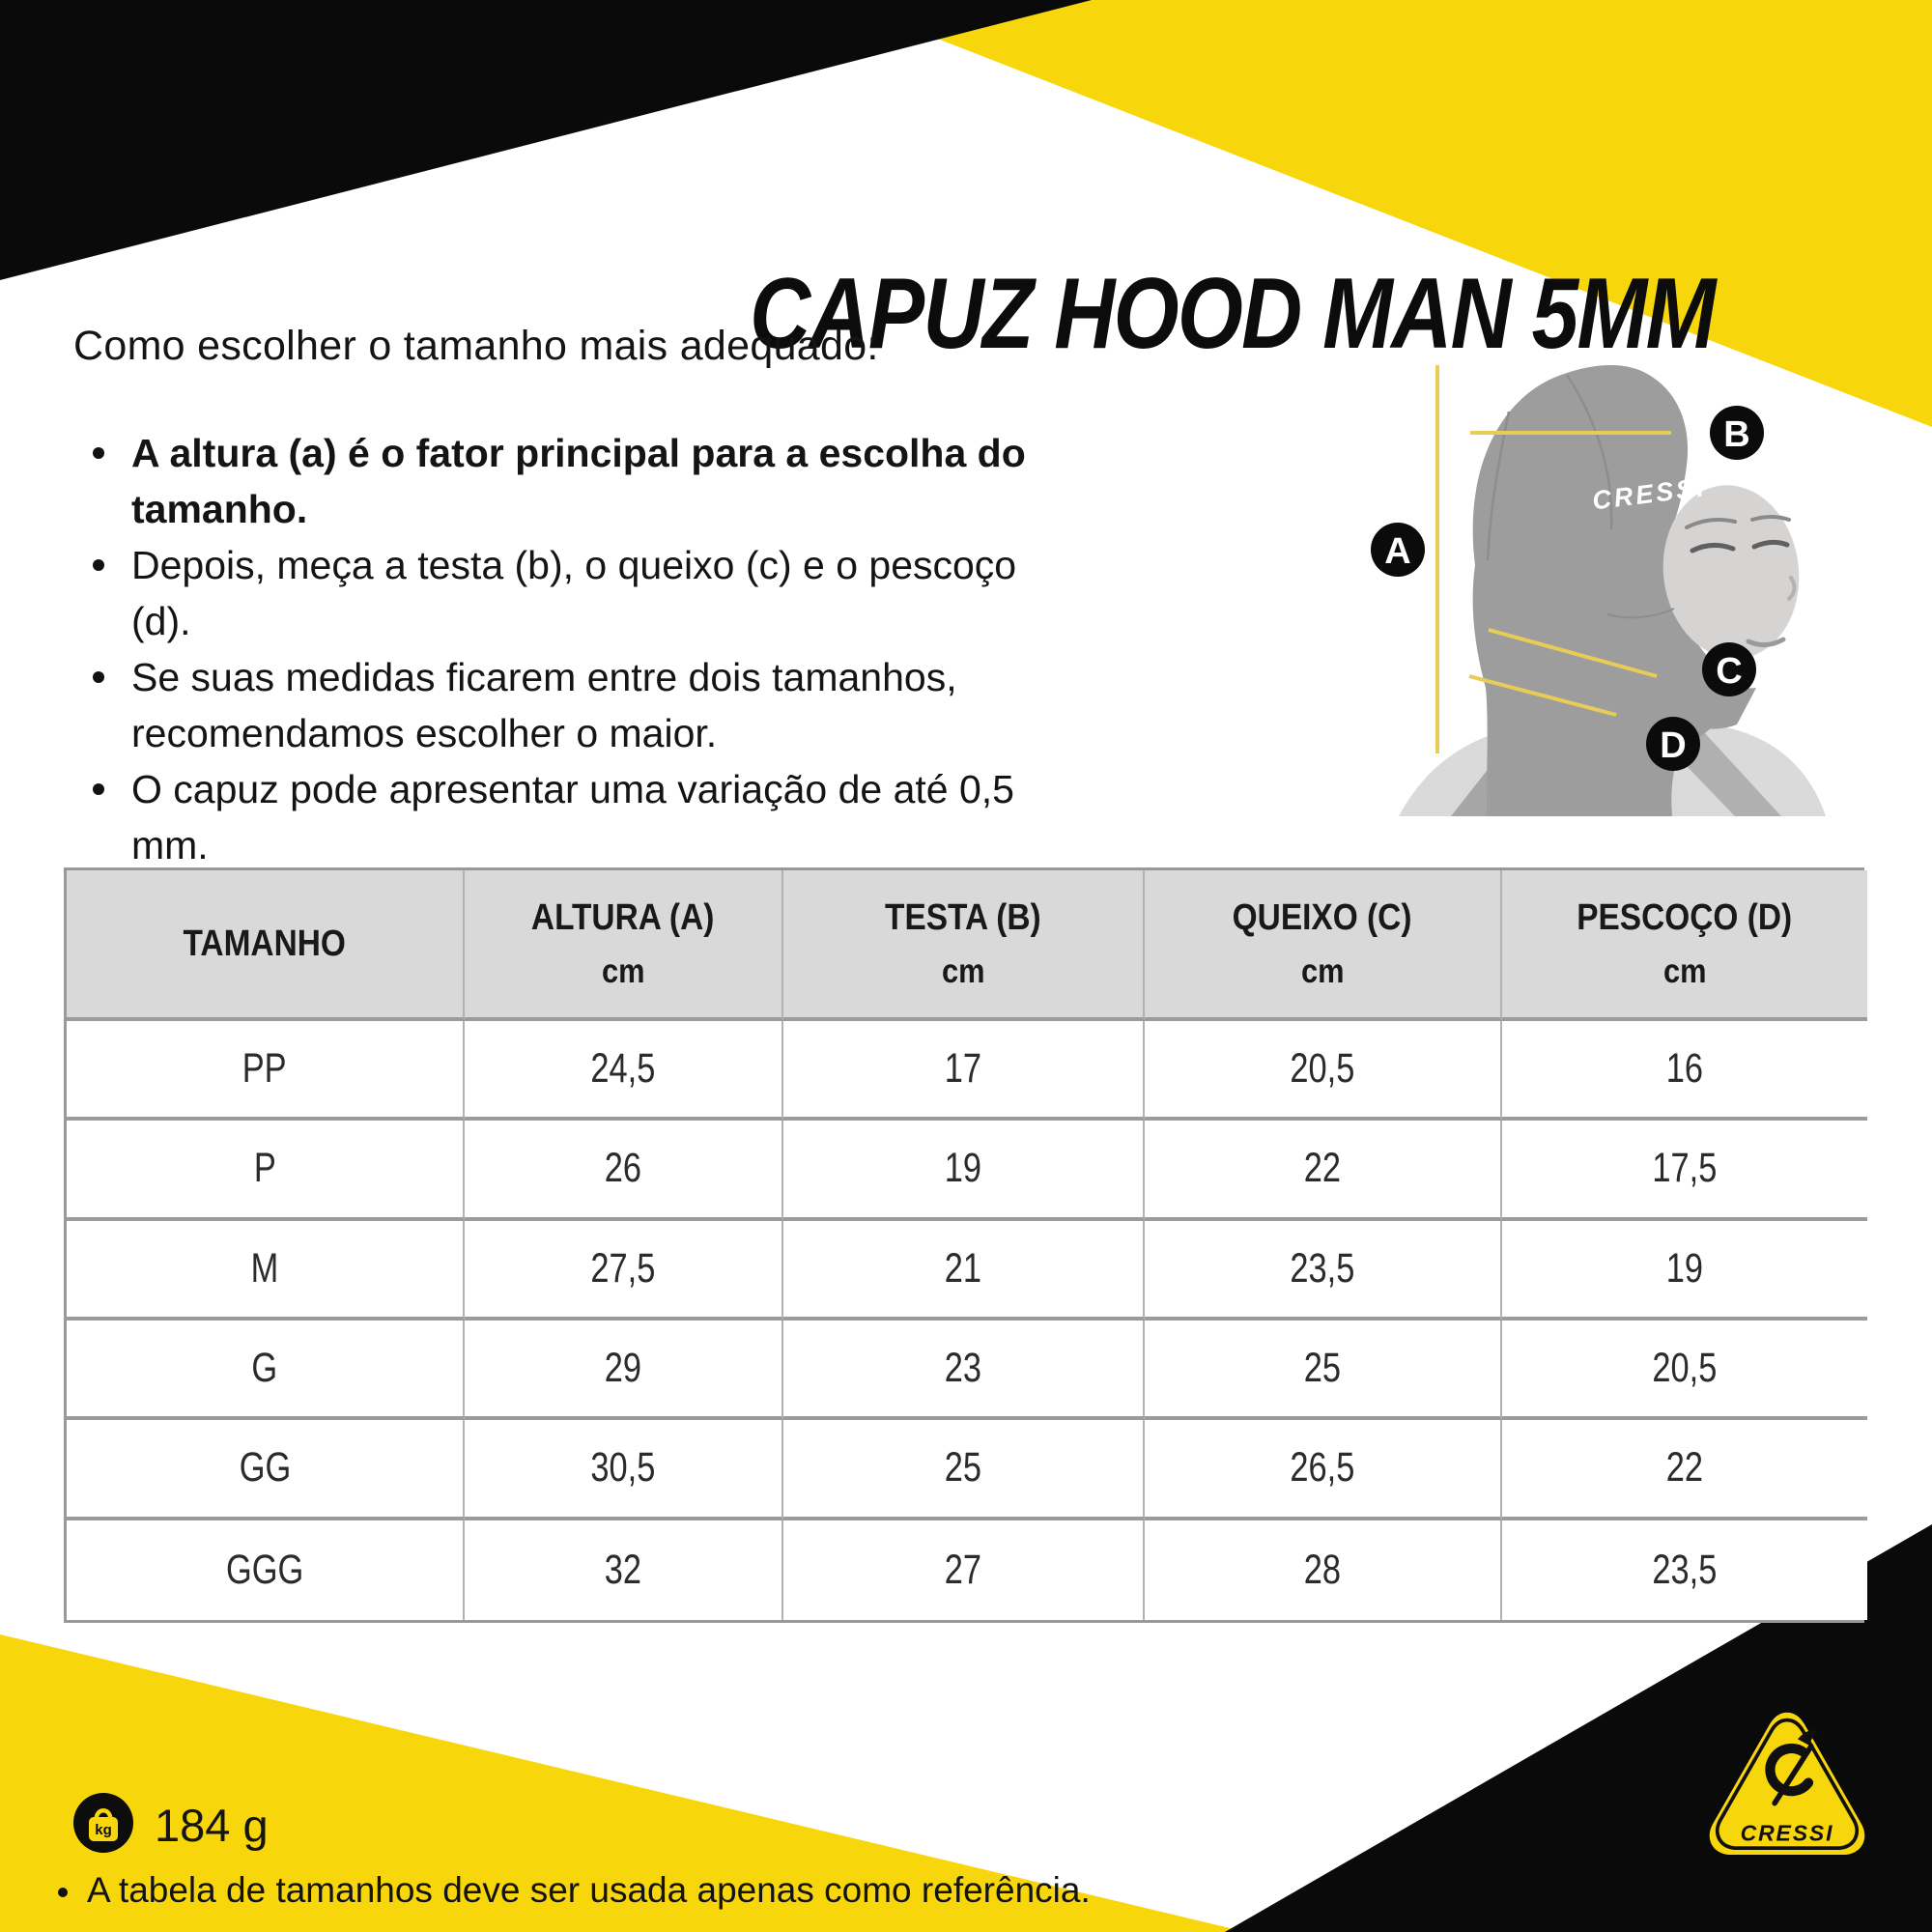 This screenshot has height=1932, width=1932. What do you see at coordinates (1787, 1832) in the screenshot?
I see `cressi-logo-wordmark: CRESSI` at bounding box center [1787, 1832].